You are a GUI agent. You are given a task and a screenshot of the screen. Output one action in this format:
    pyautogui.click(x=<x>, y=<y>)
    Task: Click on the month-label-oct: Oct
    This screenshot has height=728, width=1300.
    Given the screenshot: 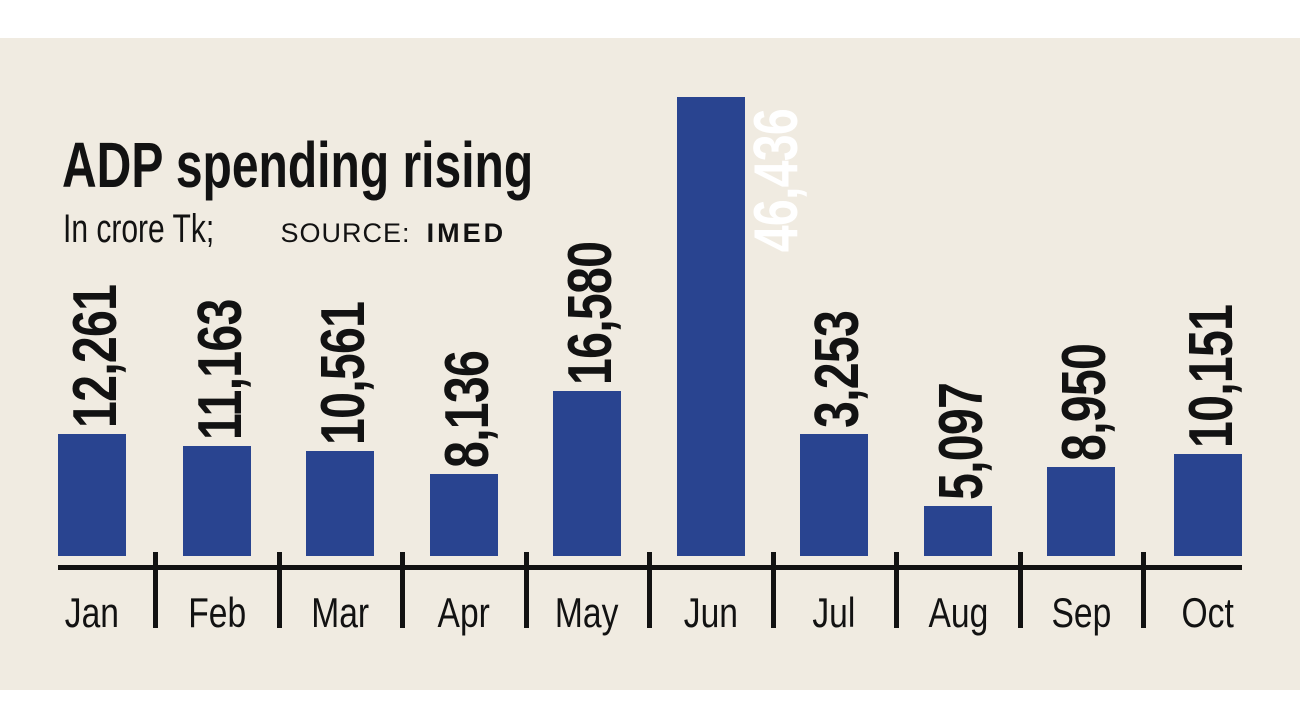 What is the action you would take?
    pyautogui.click(x=1208, y=612)
    